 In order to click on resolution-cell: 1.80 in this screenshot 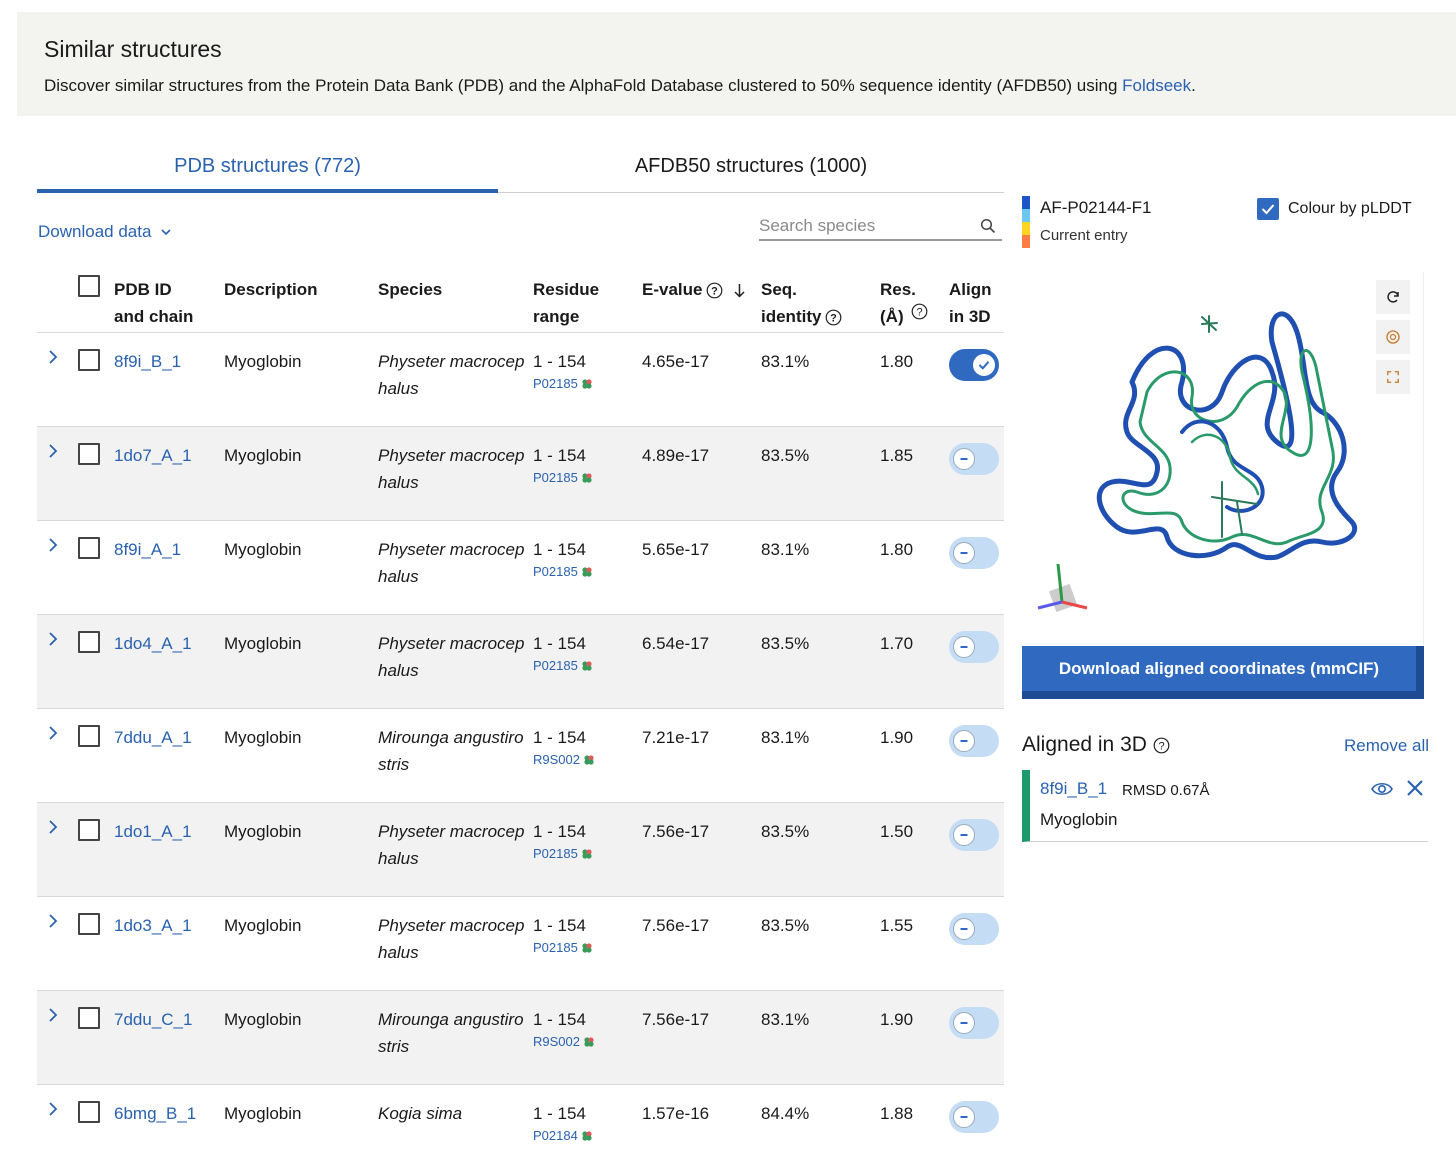, I will do `click(897, 549)`.